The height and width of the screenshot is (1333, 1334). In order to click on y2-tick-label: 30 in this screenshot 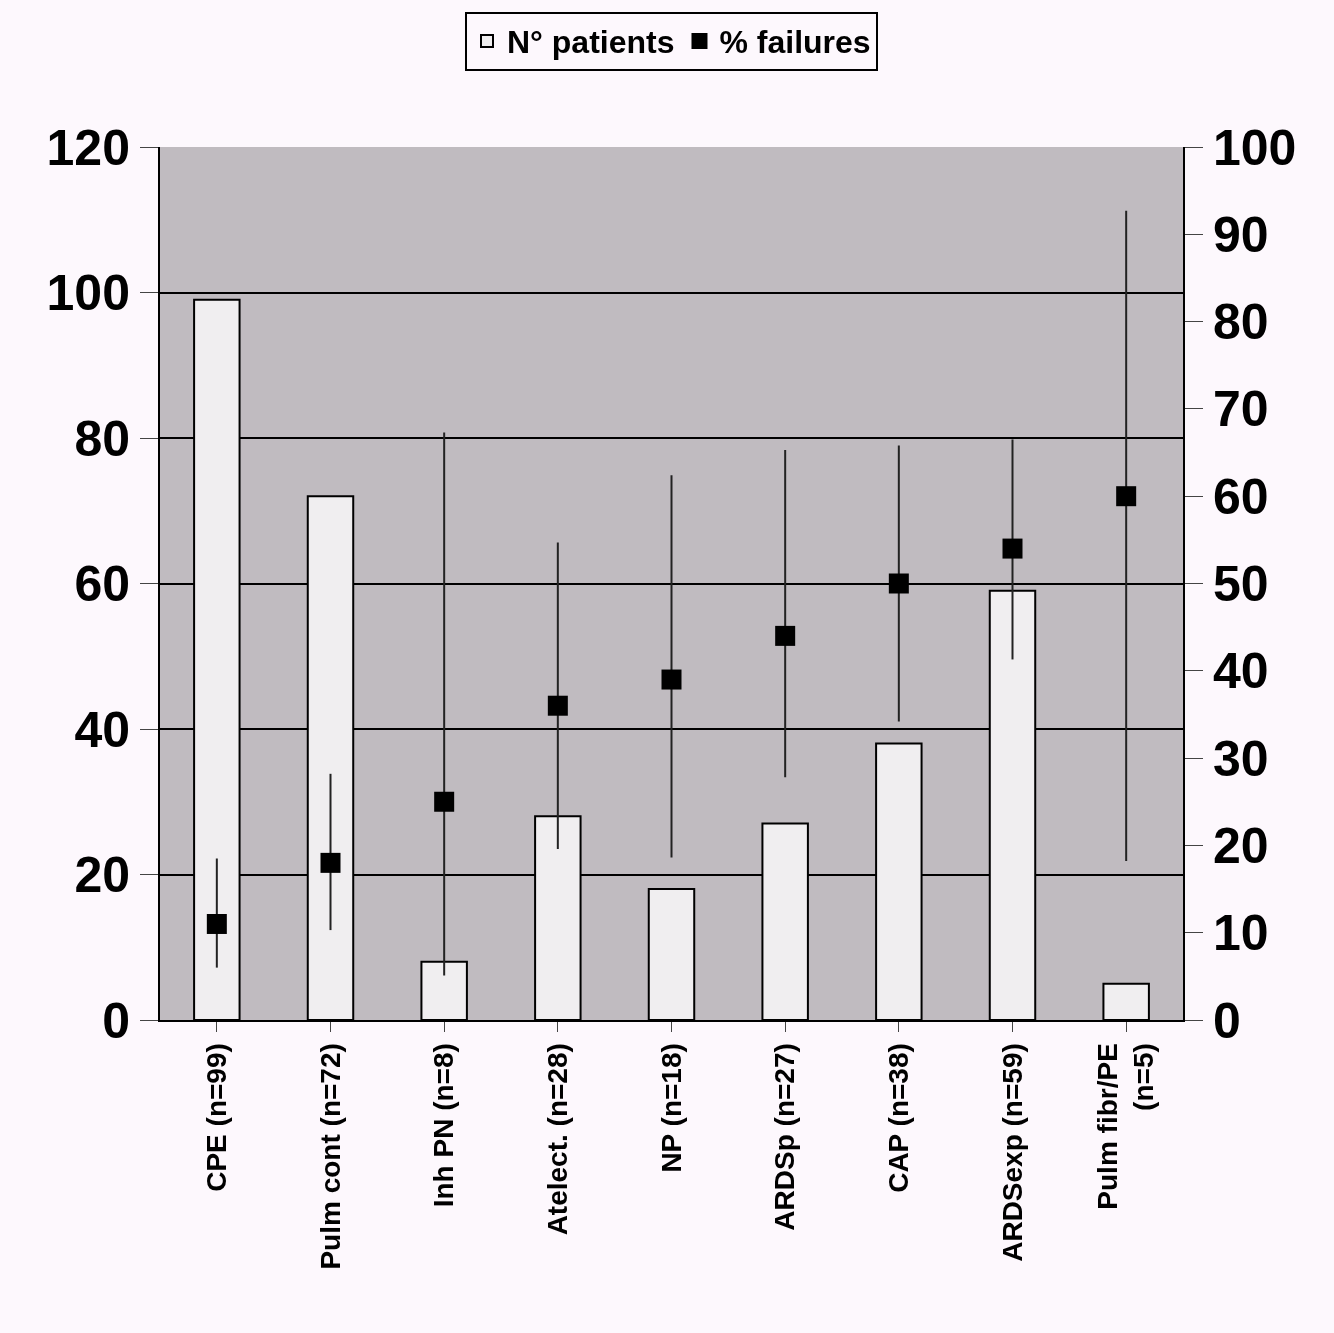, I will do `click(1241, 758)`.